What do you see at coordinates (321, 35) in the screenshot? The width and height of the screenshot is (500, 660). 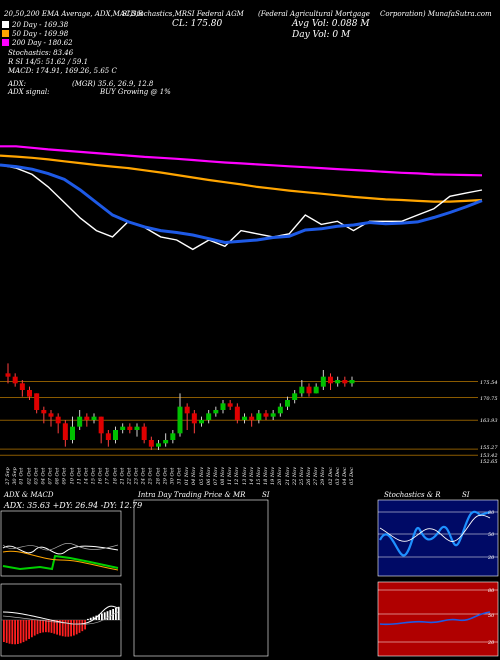 I see `day-volume: Day Vol: 0 M` at bounding box center [321, 35].